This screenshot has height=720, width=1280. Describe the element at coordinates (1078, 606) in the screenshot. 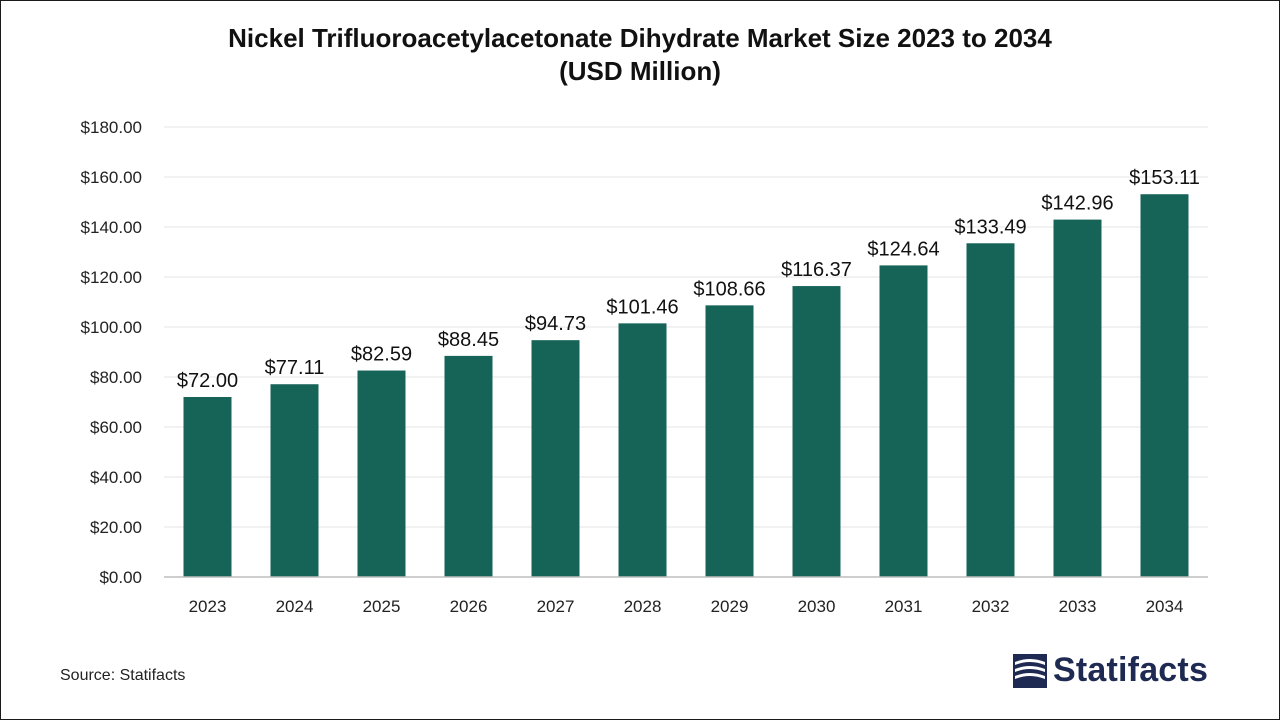

I see `x-tick-label: 2033` at that location.